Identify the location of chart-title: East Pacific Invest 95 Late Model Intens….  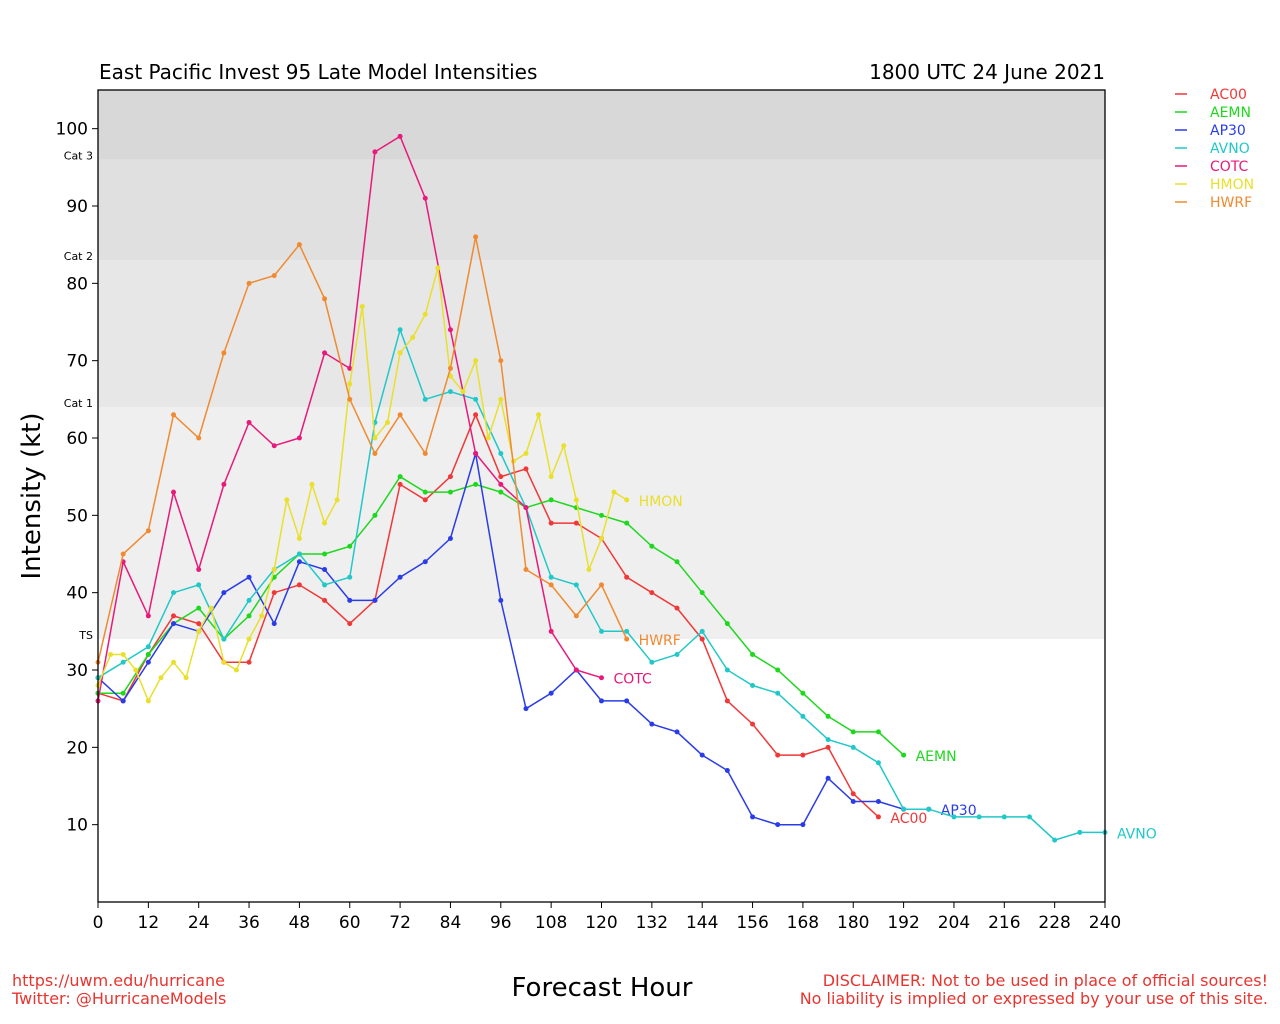
(318, 72).